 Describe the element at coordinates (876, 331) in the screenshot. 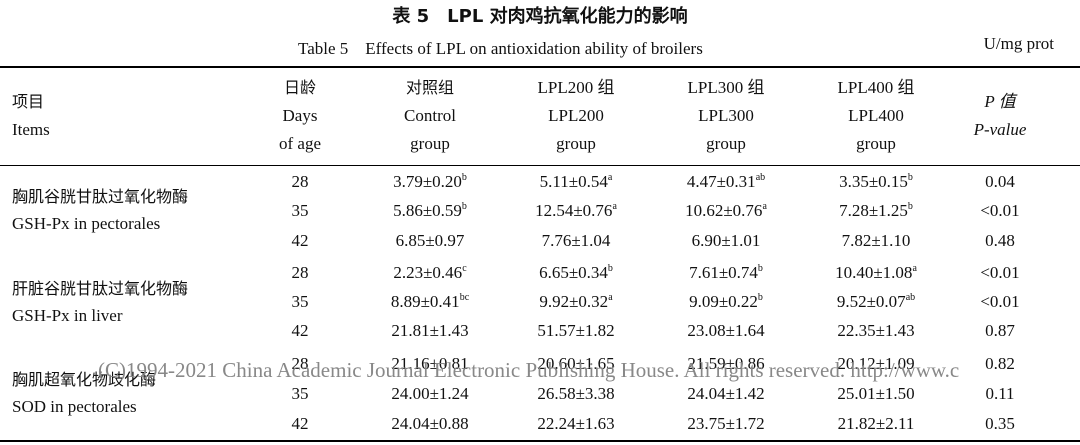

I see `table-cell-lpl400: 22.35±1.43` at that location.